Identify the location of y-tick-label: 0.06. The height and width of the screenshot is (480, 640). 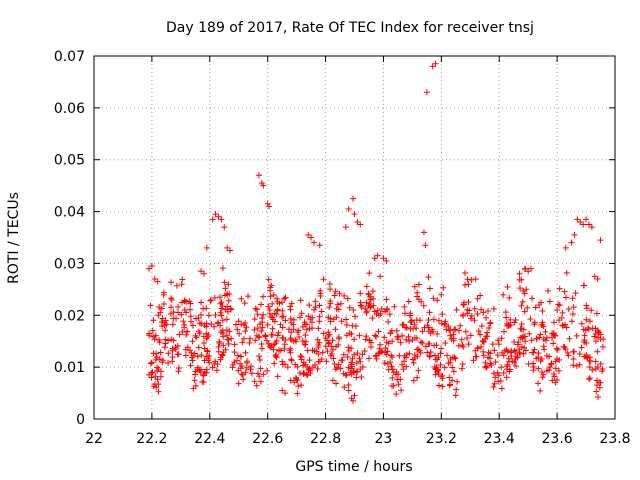
(69, 109).